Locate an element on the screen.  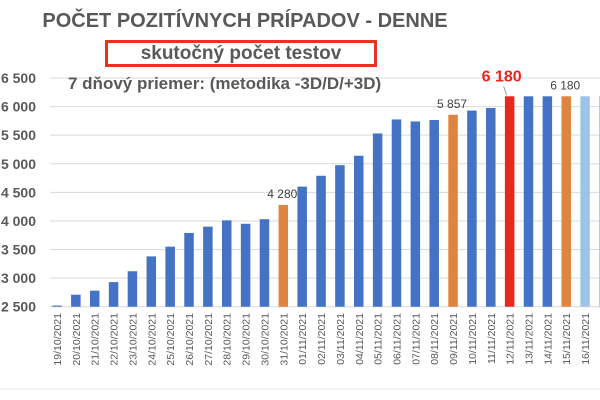
x-tick-label: 25/10/2021 is located at coordinates (171, 339).